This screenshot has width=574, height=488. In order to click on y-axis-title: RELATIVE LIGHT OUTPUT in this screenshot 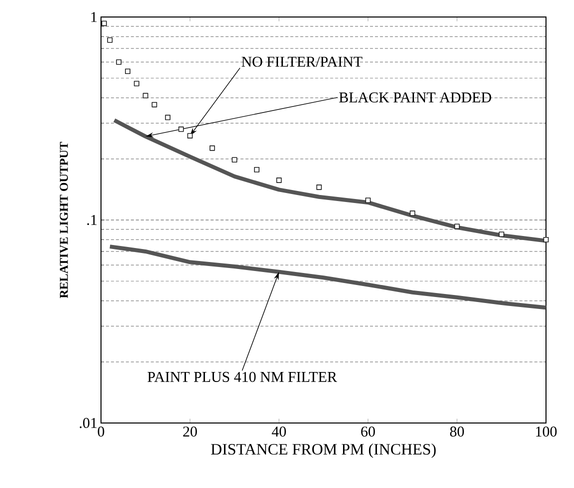, I will do `click(64, 220)`.